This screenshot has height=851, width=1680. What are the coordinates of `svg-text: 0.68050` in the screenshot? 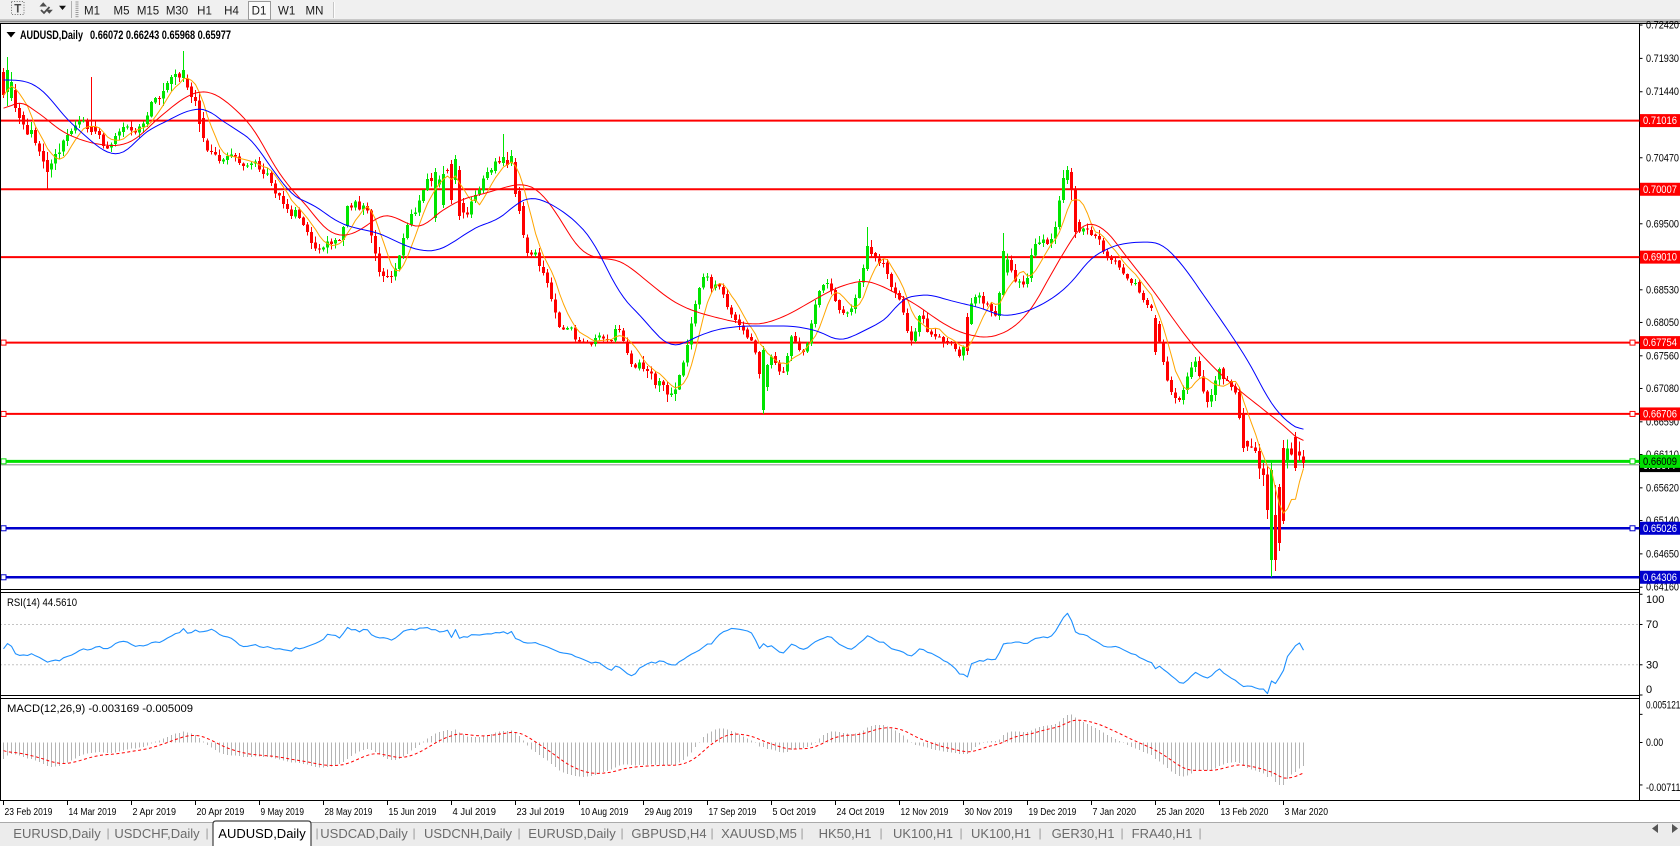 It's located at (1662, 323).